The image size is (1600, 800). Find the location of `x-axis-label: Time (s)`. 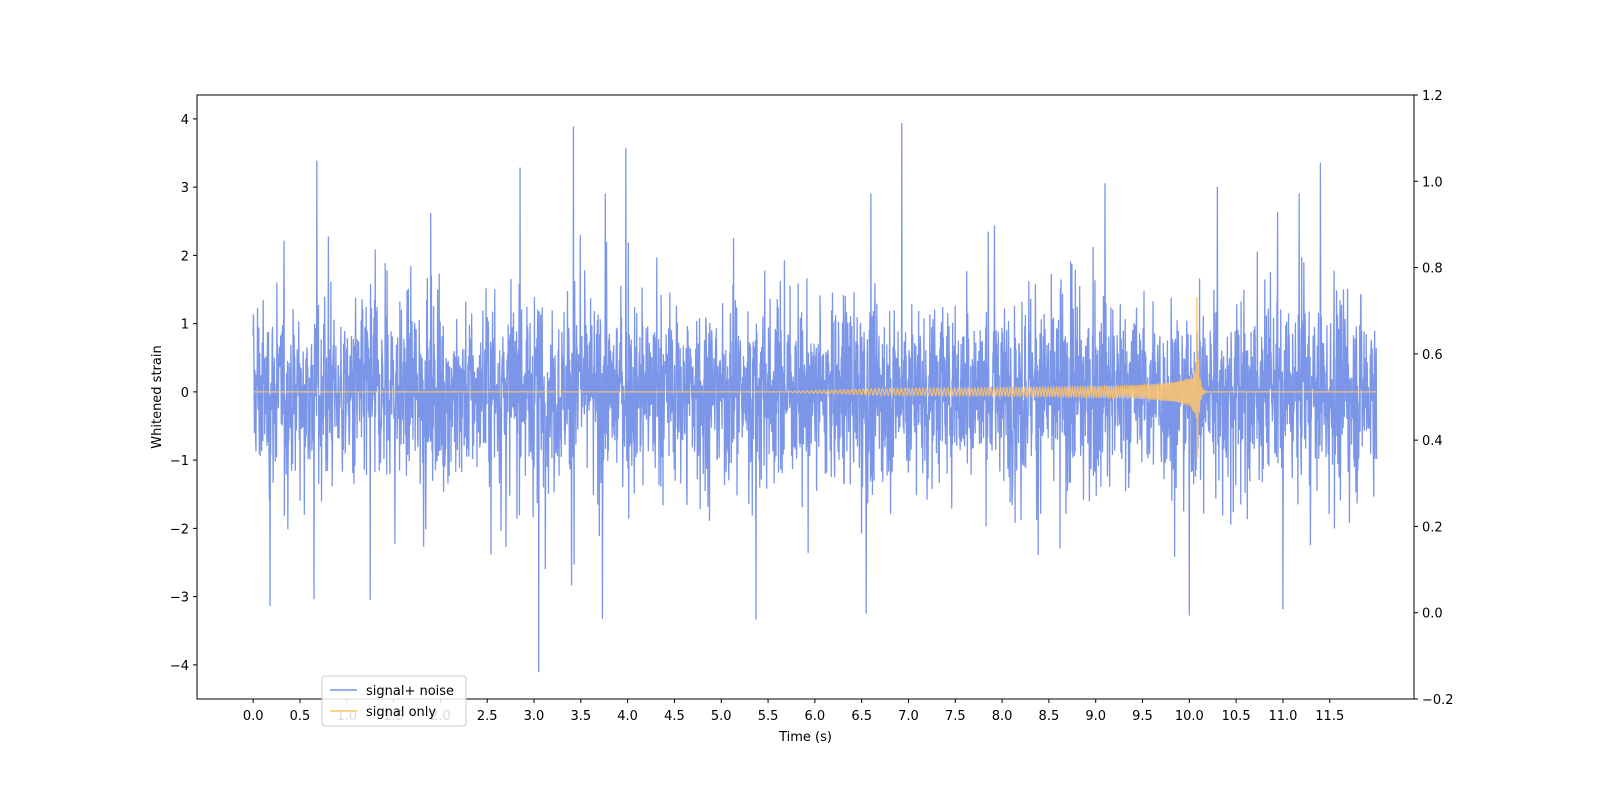

x-axis-label: Time (s) is located at coordinates (805, 737).